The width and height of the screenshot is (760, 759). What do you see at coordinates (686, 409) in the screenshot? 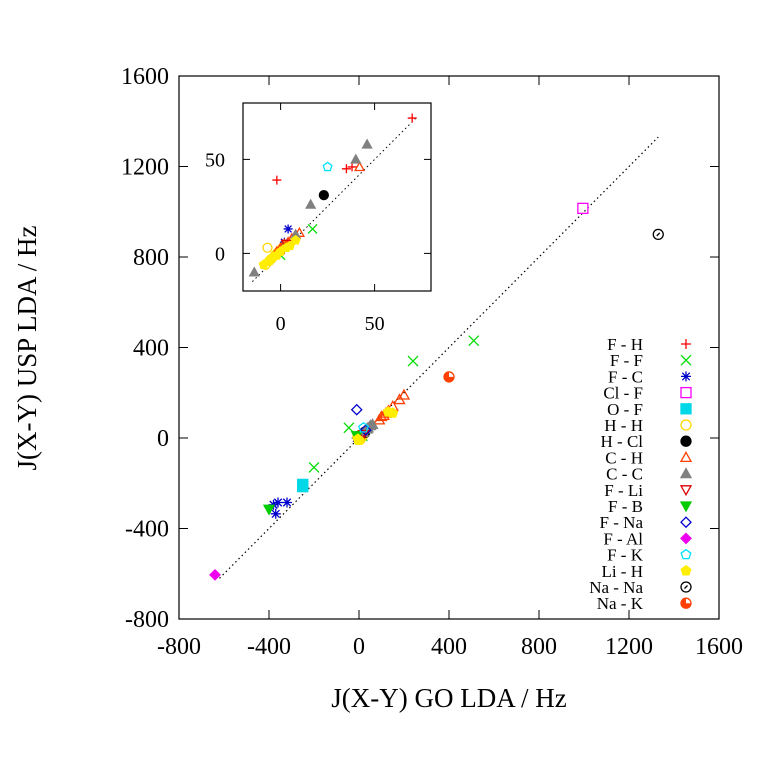
I see `legend-marker-o-f` at bounding box center [686, 409].